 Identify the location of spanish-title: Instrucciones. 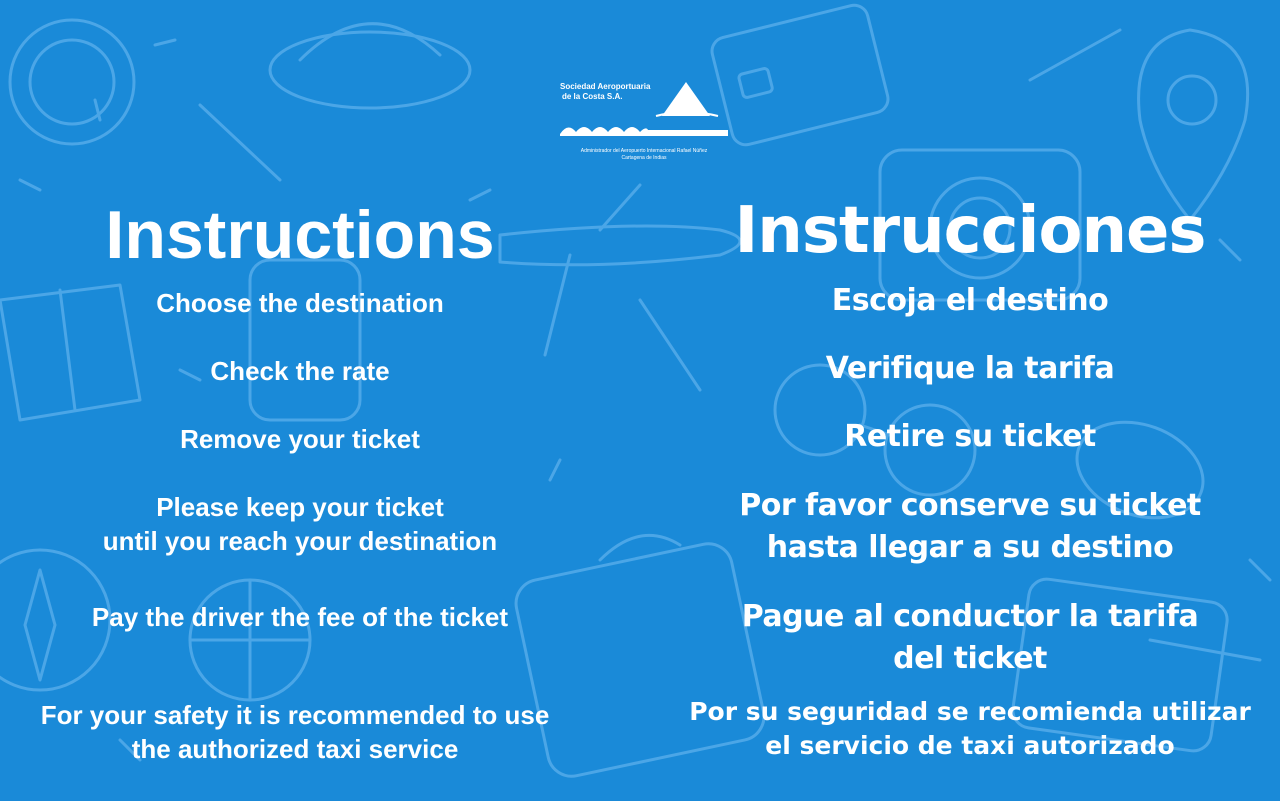
(970, 231).